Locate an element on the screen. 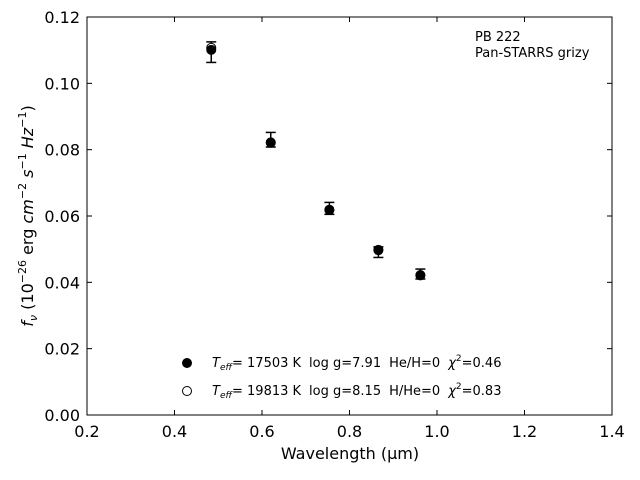 The height and width of the screenshot is (480, 640). y-tick-label: 0.10 is located at coordinates (62, 83).